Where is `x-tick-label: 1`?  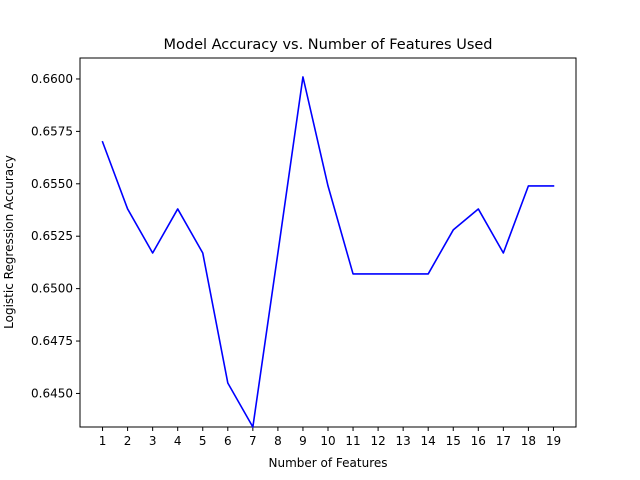 x-tick-label: 1 is located at coordinates (103, 441).